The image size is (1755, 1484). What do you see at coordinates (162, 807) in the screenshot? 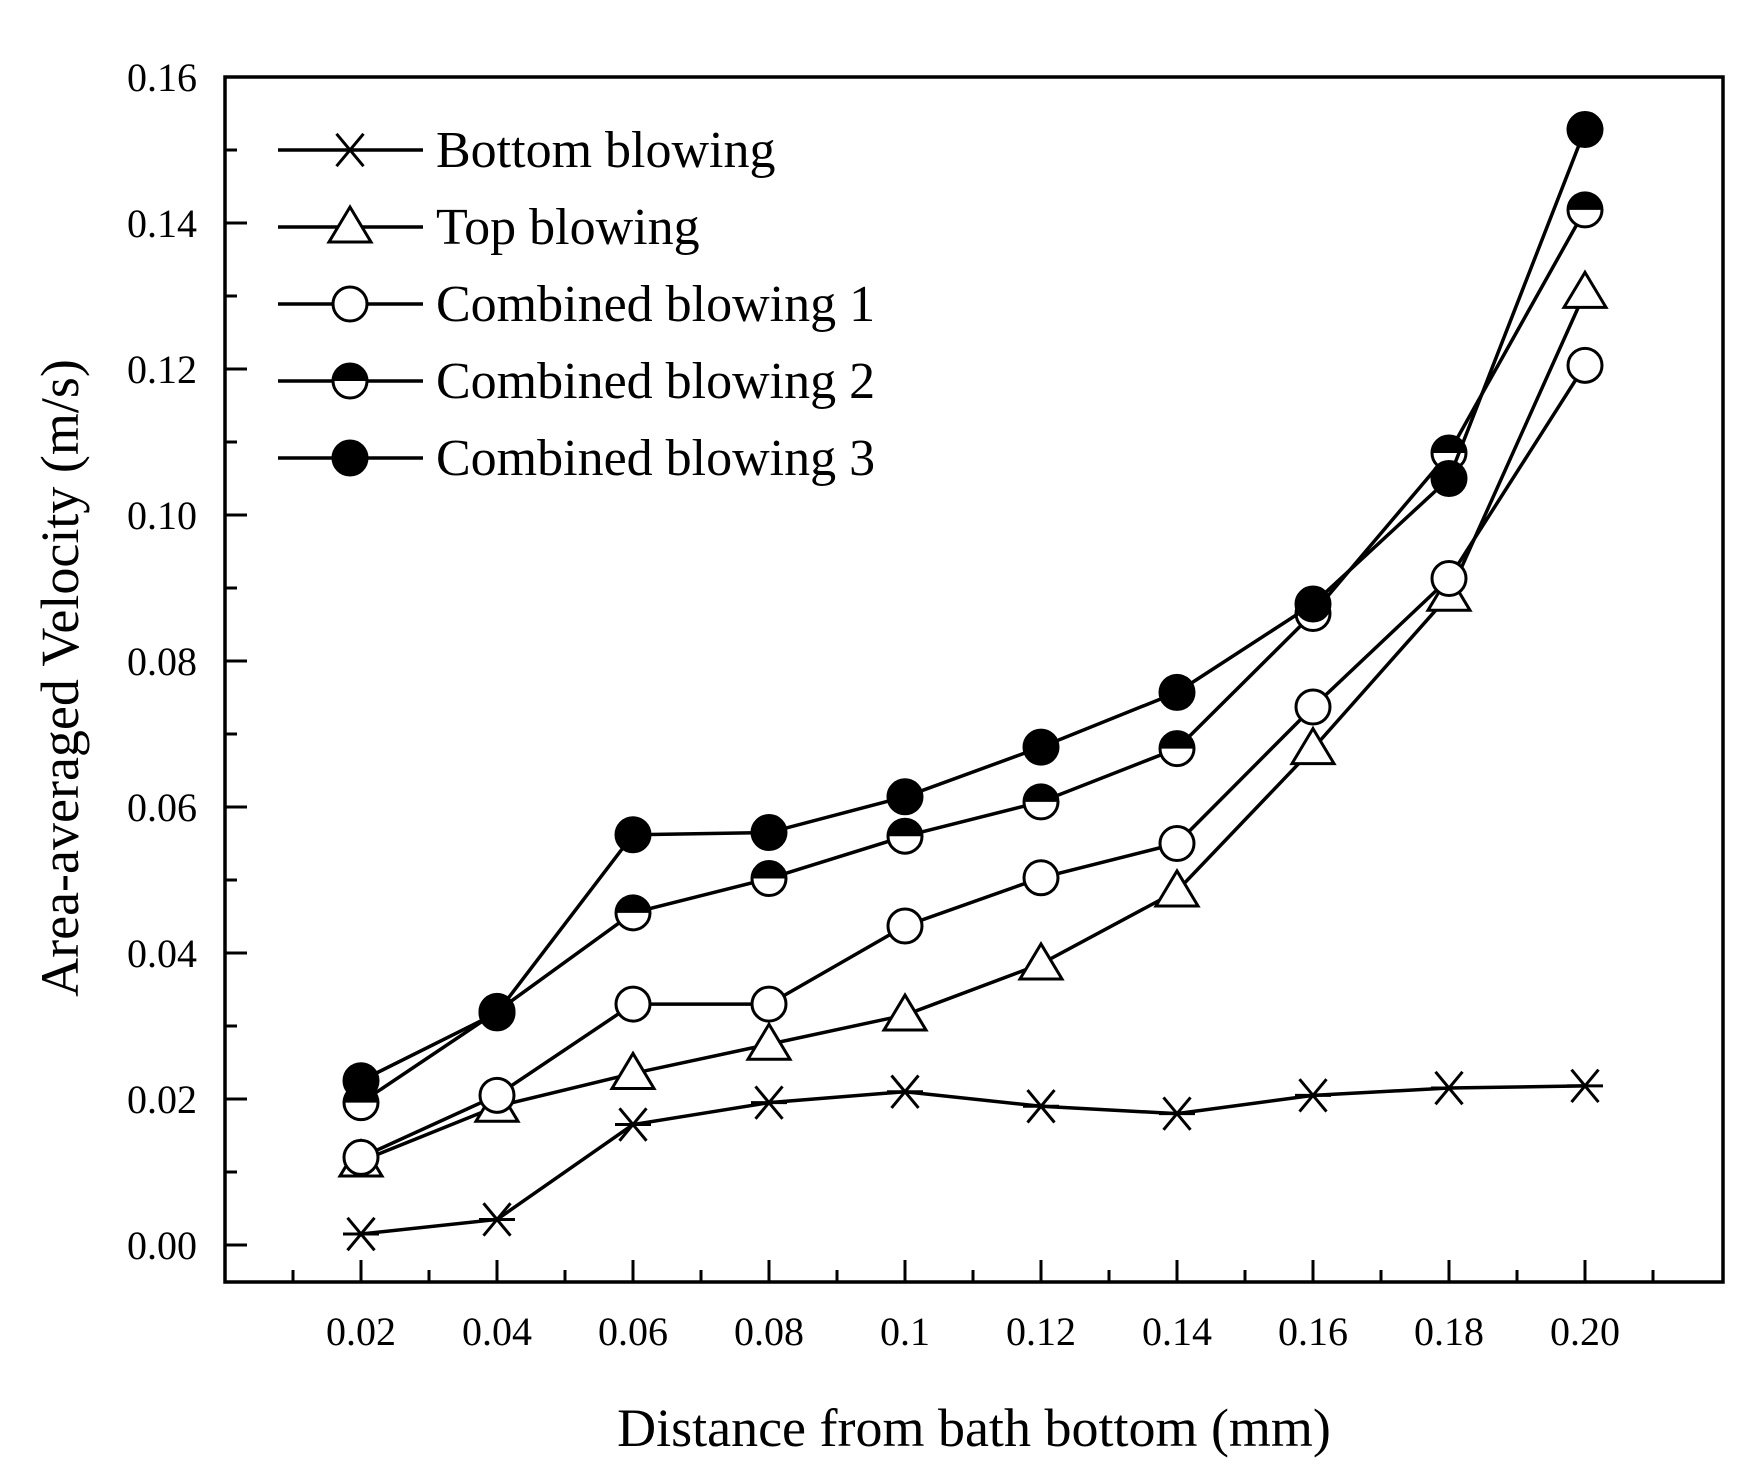
I see `y-tick-label: 0.06` at bounding box center [162, 807].